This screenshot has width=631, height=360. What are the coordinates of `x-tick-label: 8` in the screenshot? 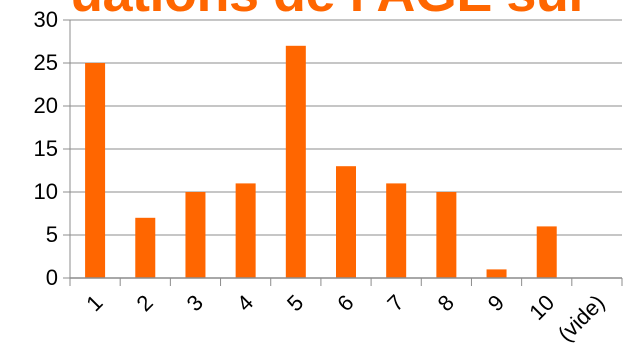 It's located at (446, 303).